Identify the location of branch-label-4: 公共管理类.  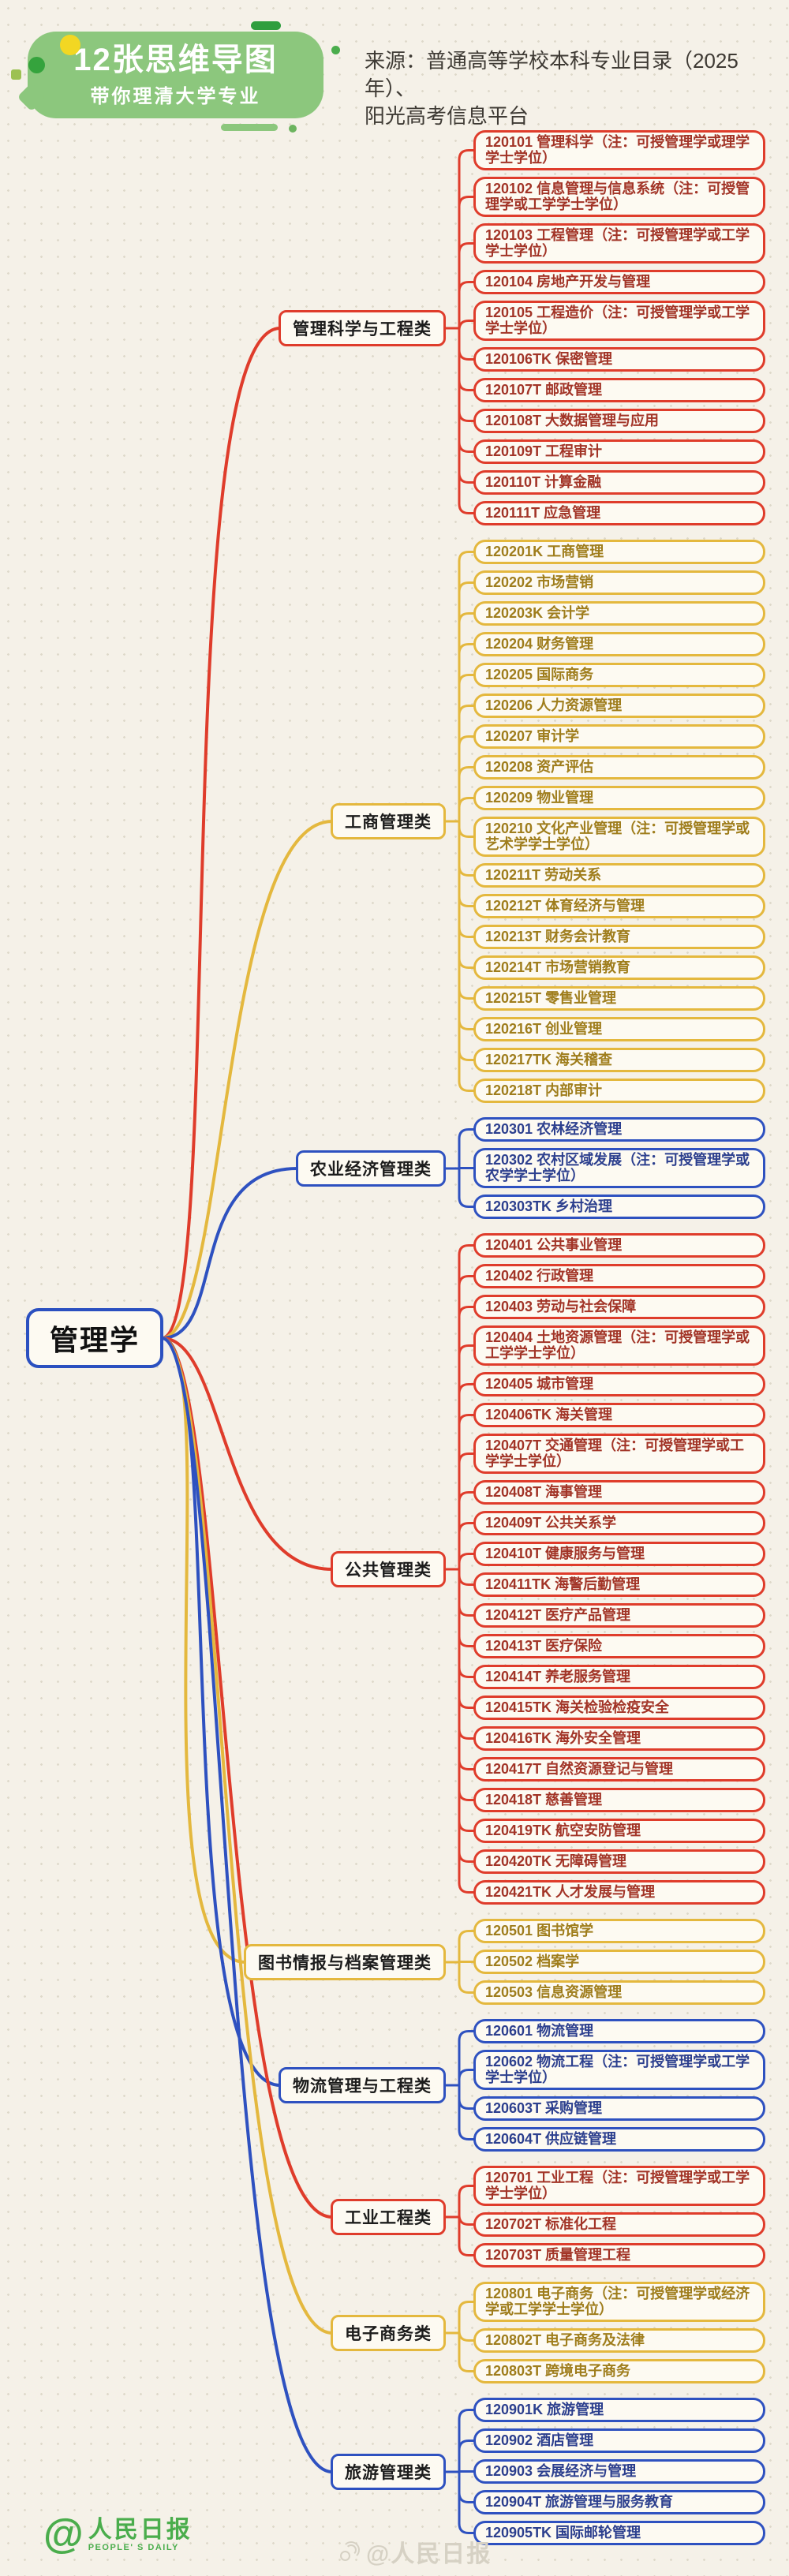
(389, 1569).